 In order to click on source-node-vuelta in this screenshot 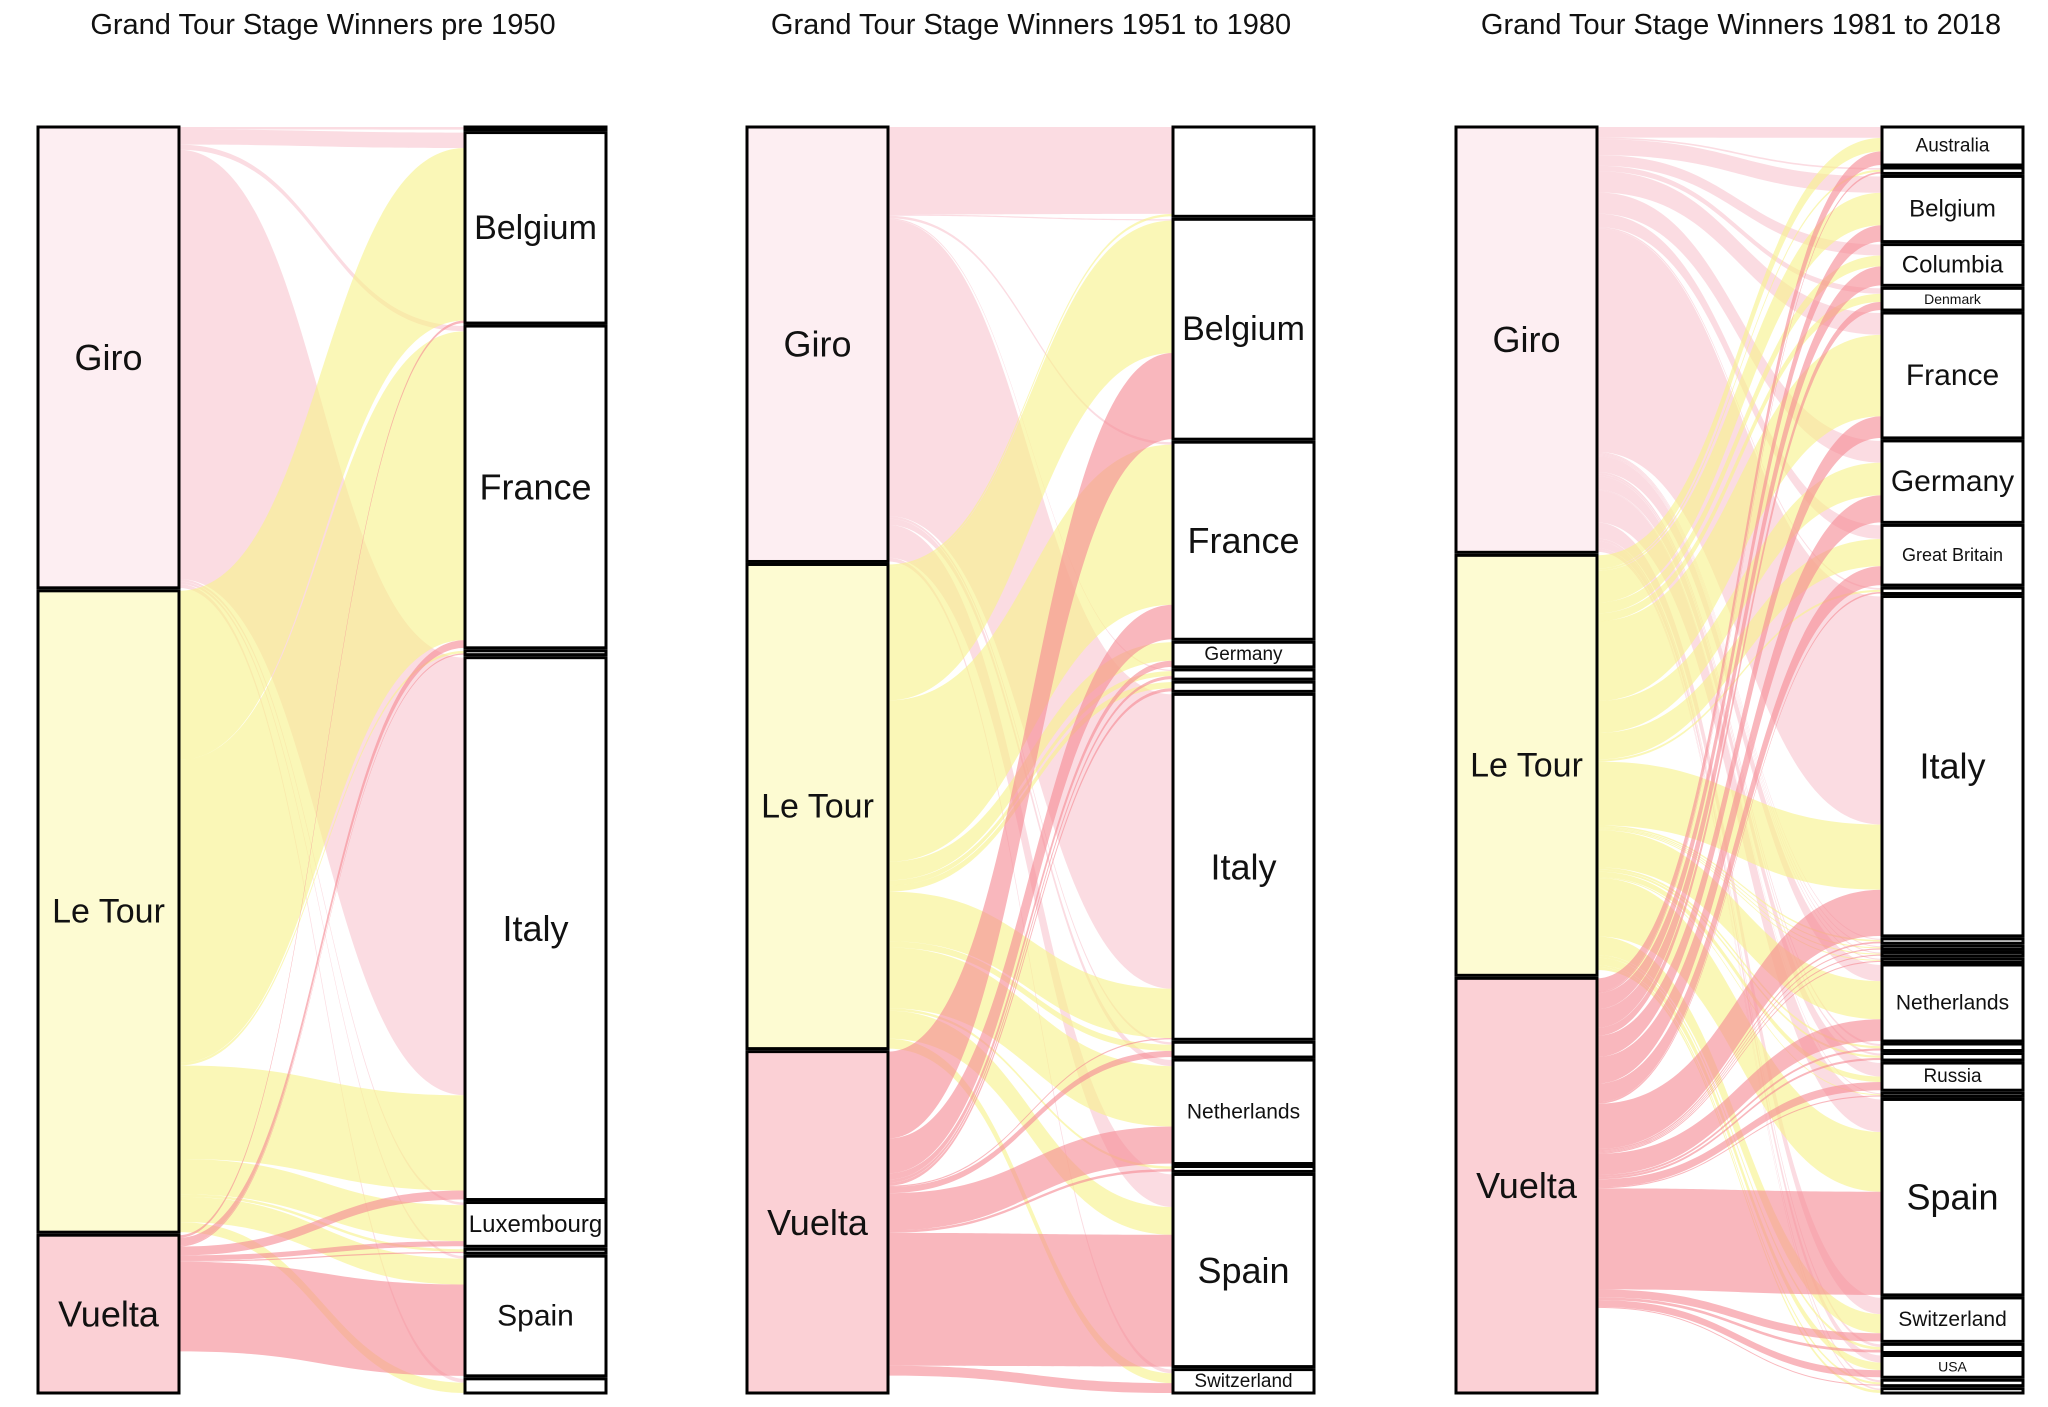, I will do `click(108, 1314)`.